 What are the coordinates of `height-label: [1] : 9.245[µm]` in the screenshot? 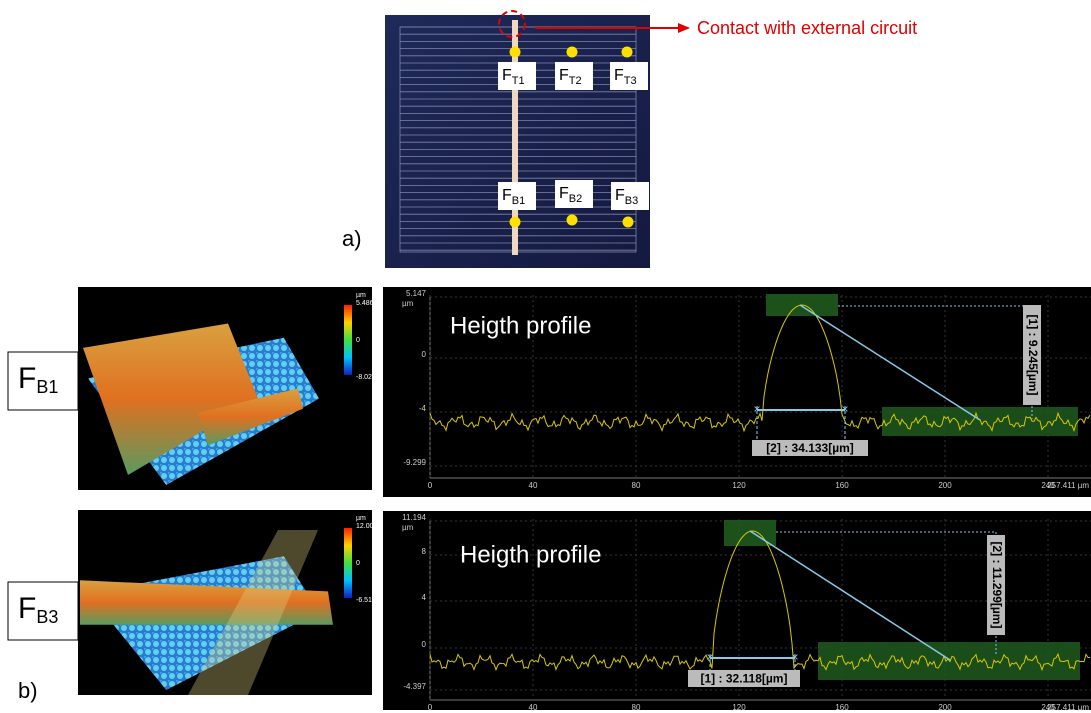 It's located at (1033, 355).